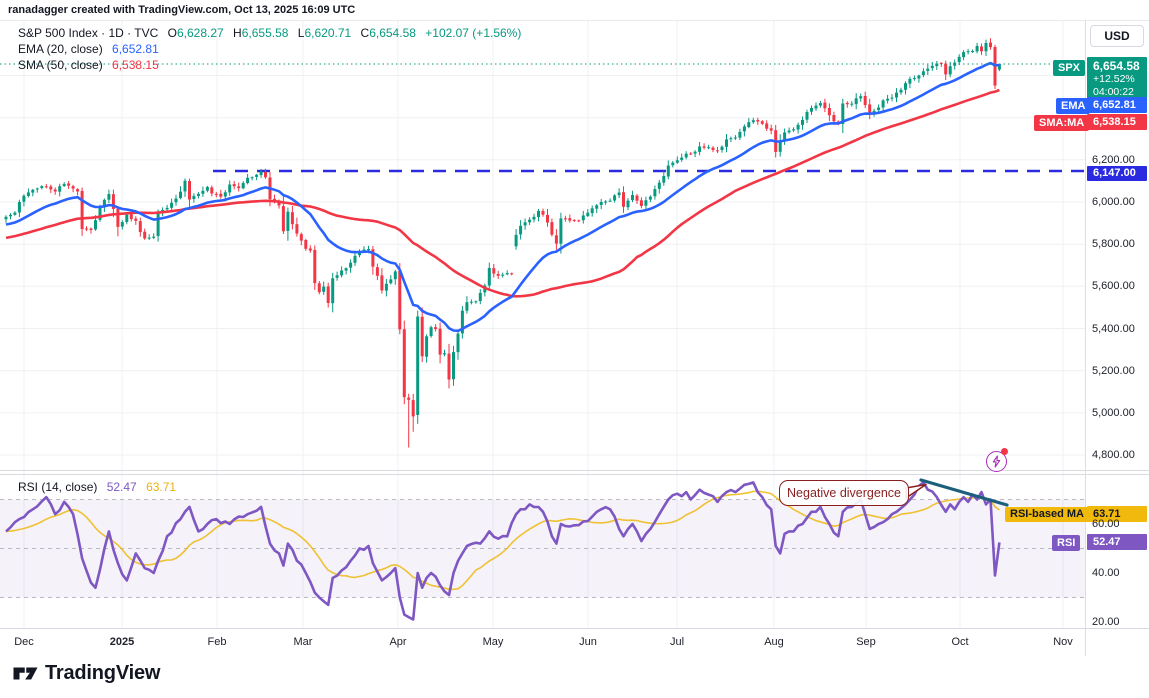 This screenshot has width=1149, height=698. What do you see at coordinates (1113, 286) in the screenshot?
I see `price-axis-tick: 5,600.00` at bounding box center [1113, 286].